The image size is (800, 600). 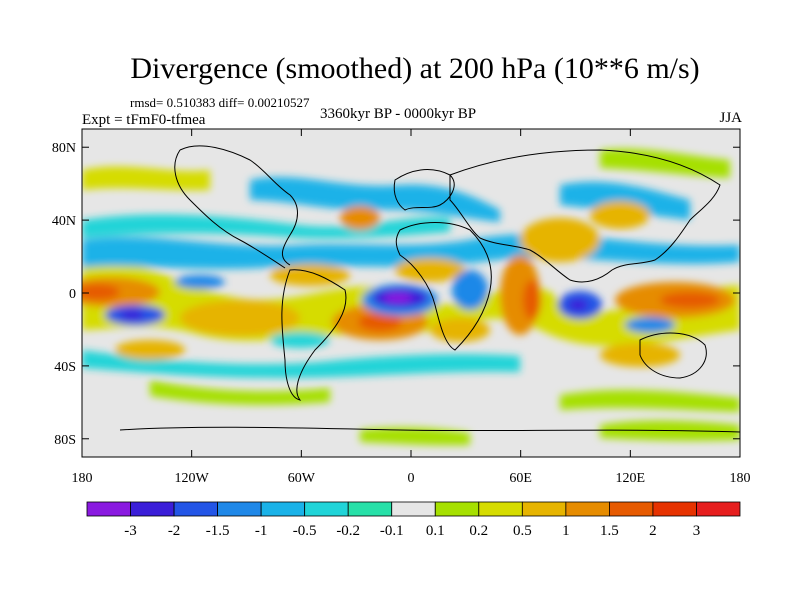 I want to click on colorbar-label: 0.1, so click(x=435, y=531).